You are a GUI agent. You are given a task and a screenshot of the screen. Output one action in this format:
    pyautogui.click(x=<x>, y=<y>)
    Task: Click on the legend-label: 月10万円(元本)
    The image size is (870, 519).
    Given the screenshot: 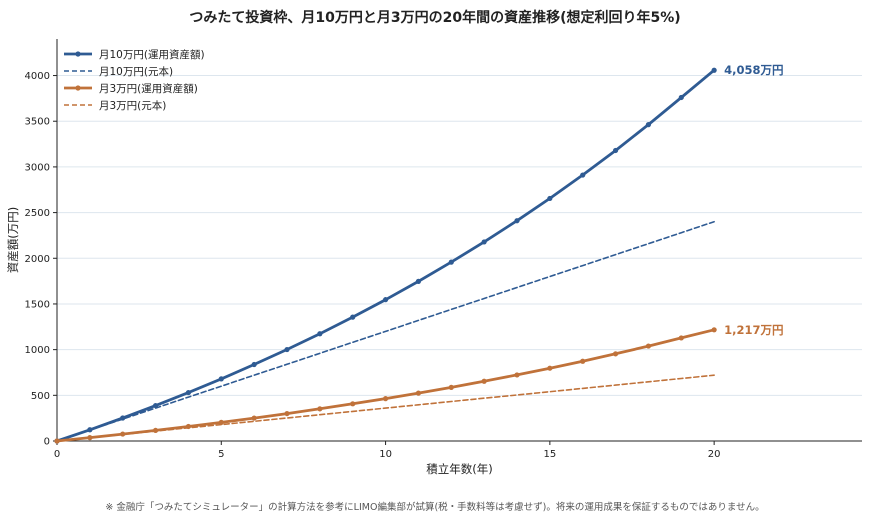 What is the action you would take?
    pyautogui.click(x=136, y=71)
    